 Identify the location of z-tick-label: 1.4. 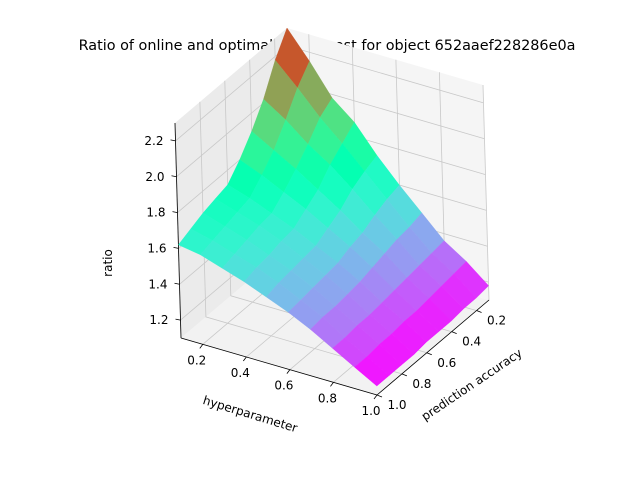
(157, 284).